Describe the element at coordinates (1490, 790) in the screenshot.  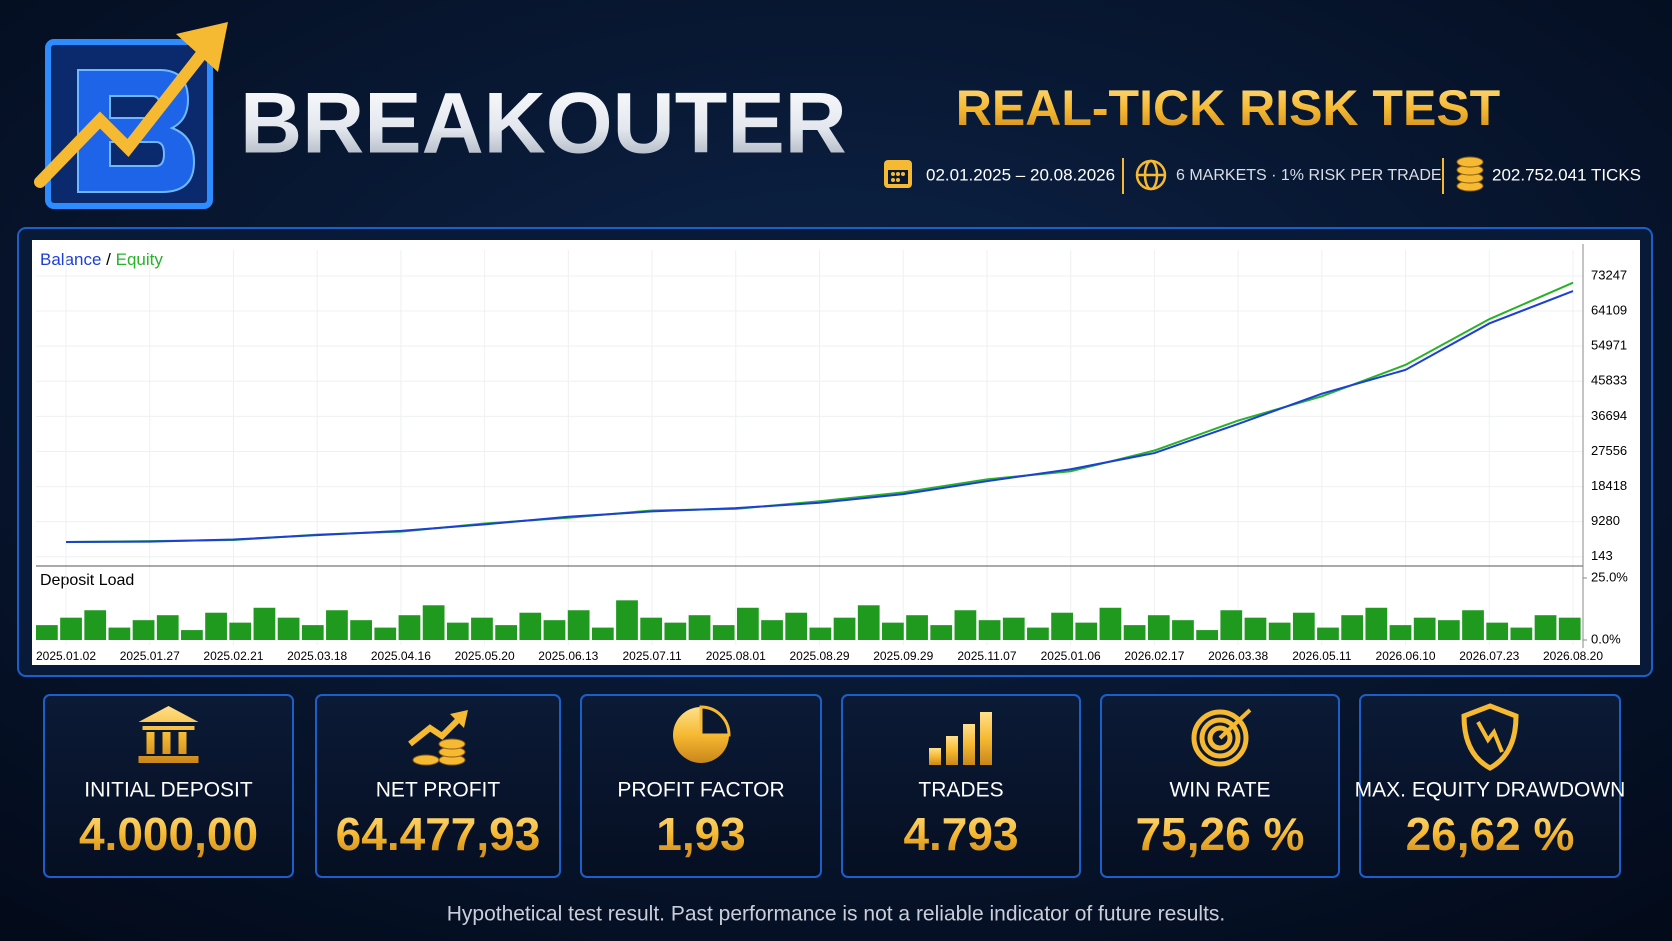
I see `stat-label: MAX. EQUITY DRAWDOWN` at that location.